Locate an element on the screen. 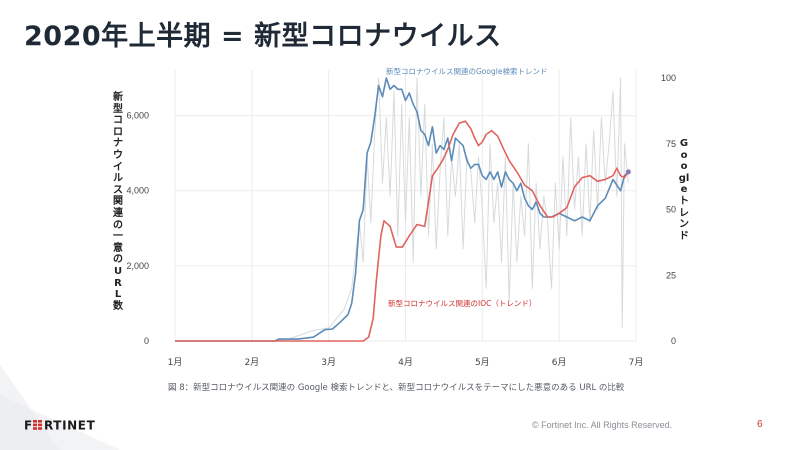  x-tick-label: 6月 is located at coordinates (559, 362).